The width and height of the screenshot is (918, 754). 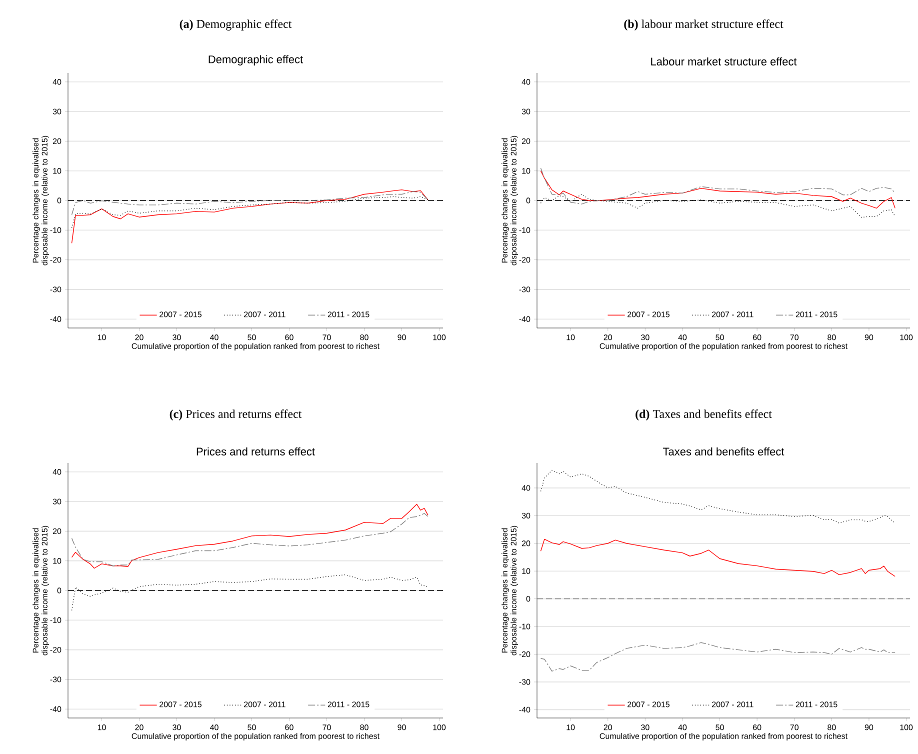 I want to click on chart-title: (d) Taxes and benefits effect, so click(x=704, y=414).